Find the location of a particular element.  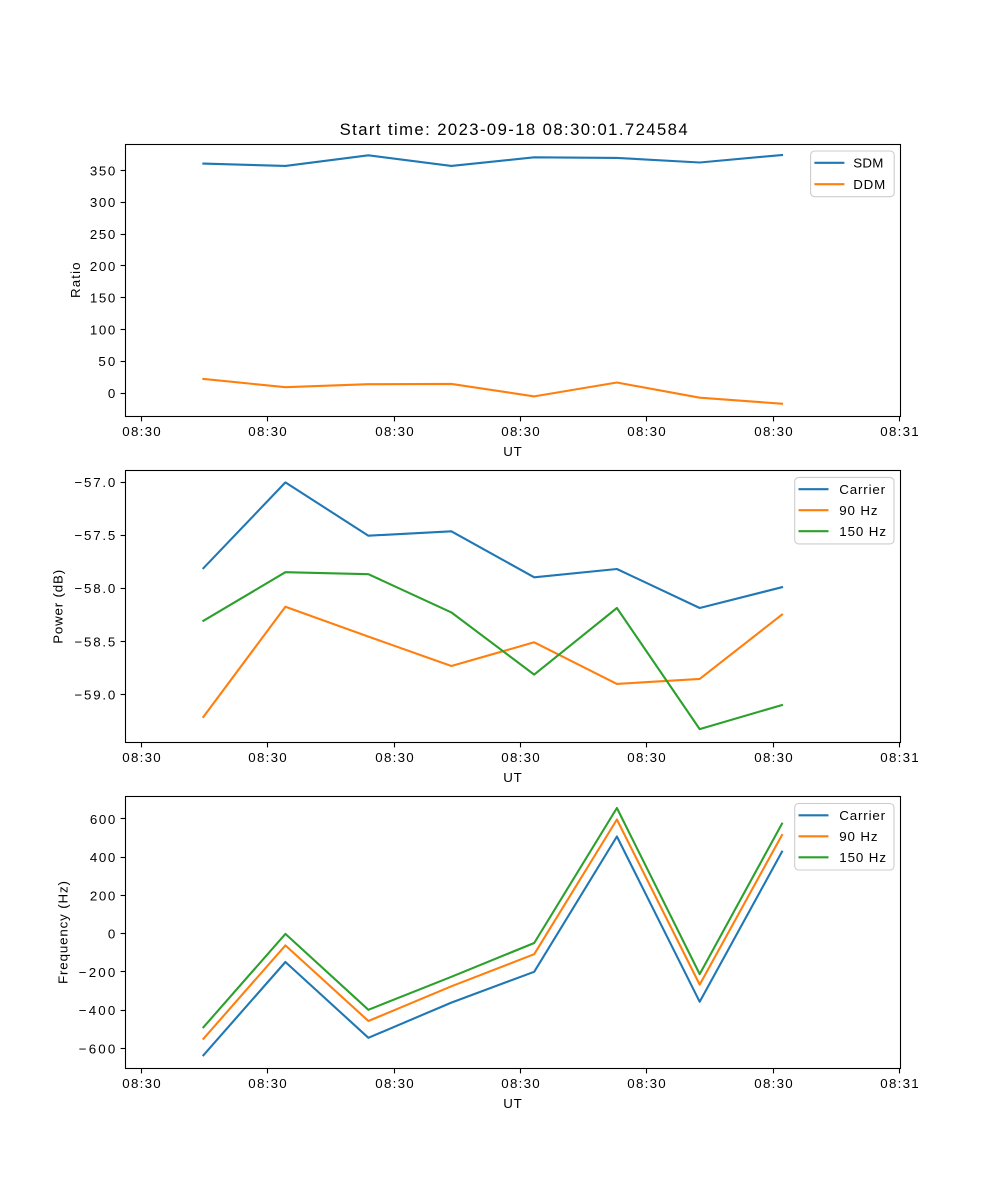

svg-text: −58.5 is located at coordinates (94, 641).